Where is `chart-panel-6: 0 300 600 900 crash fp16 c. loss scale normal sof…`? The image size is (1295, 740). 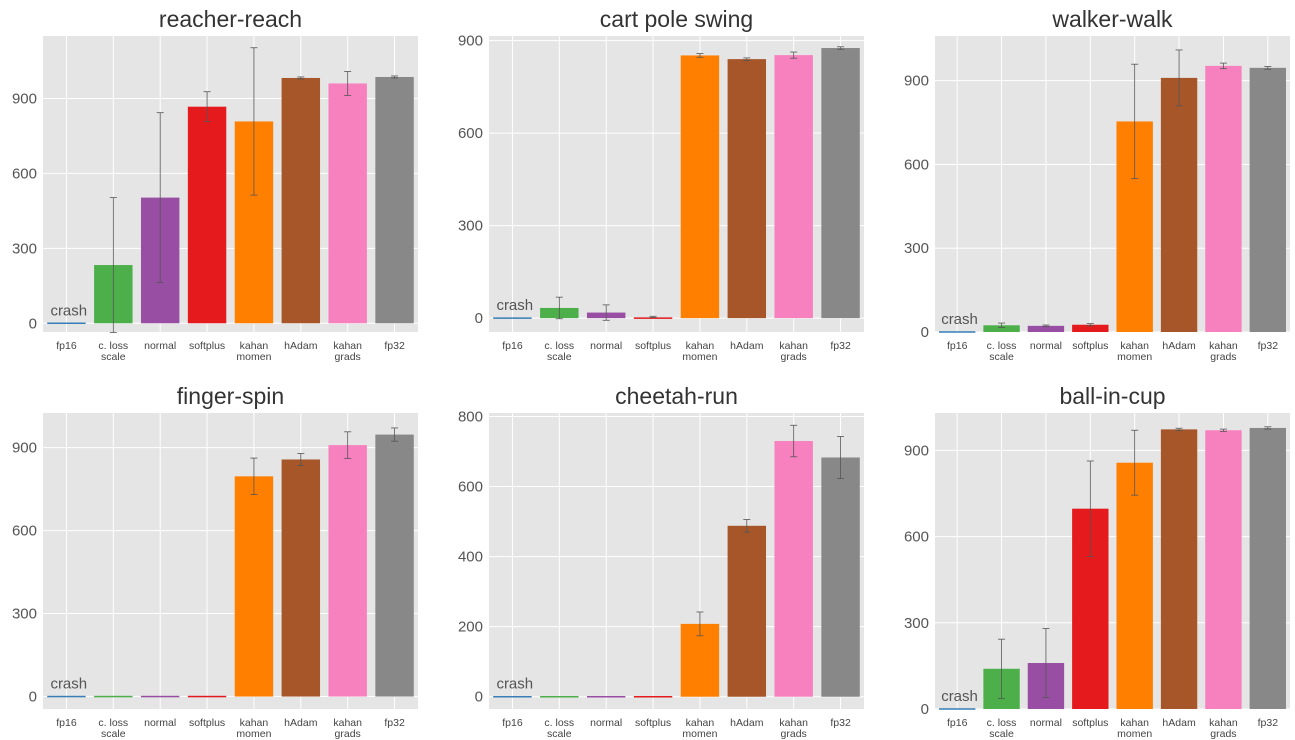 chart-panel-6: 0 300 600 900 crash fp16 c. loss scale normal sof… is located at coordinates (1097, 561).